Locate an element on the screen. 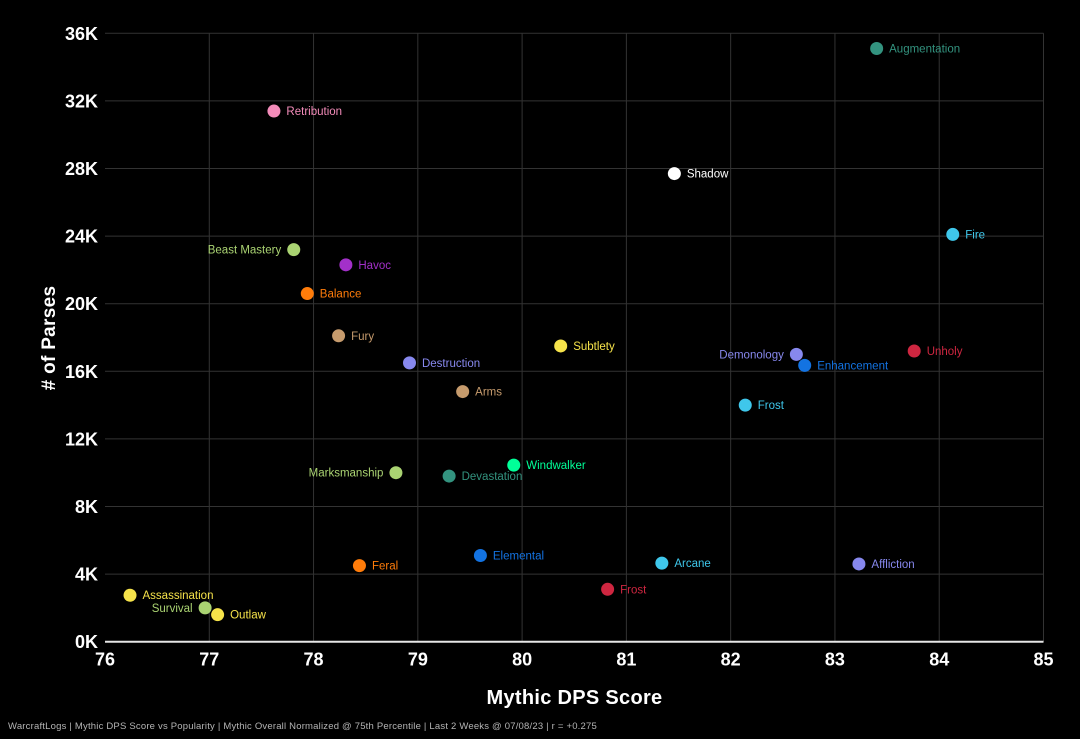 The width and height of the screenshot is (1080, 739). data-point-balance is located at coordinates (307, 294).